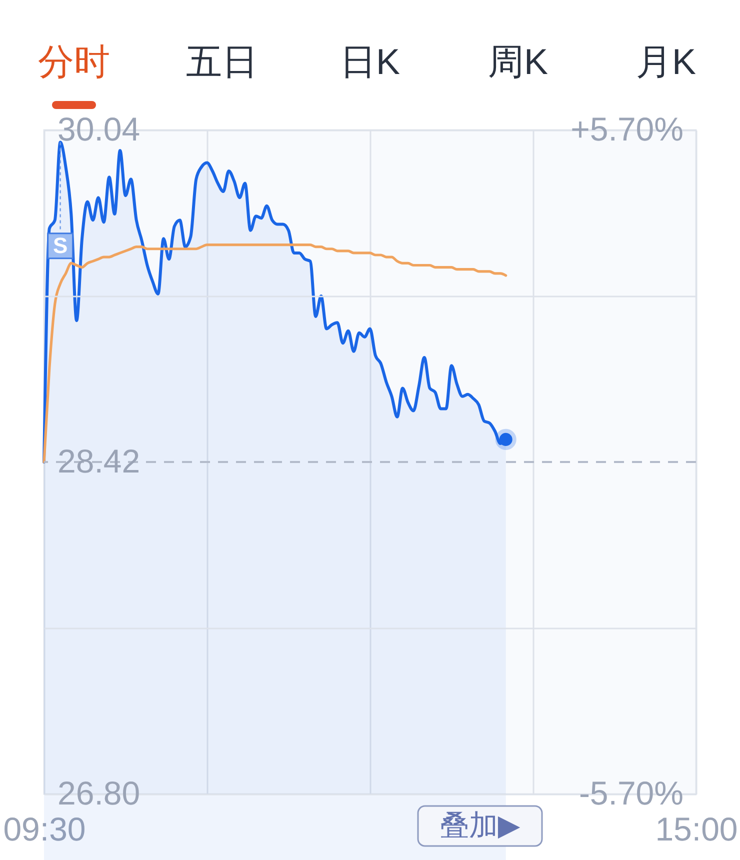 The width and height of the screenshot is (740, 860). What do you see at coordinates (666, 61) in the screenshot?
I see `text: 月K` at bounding box center [666, 61].